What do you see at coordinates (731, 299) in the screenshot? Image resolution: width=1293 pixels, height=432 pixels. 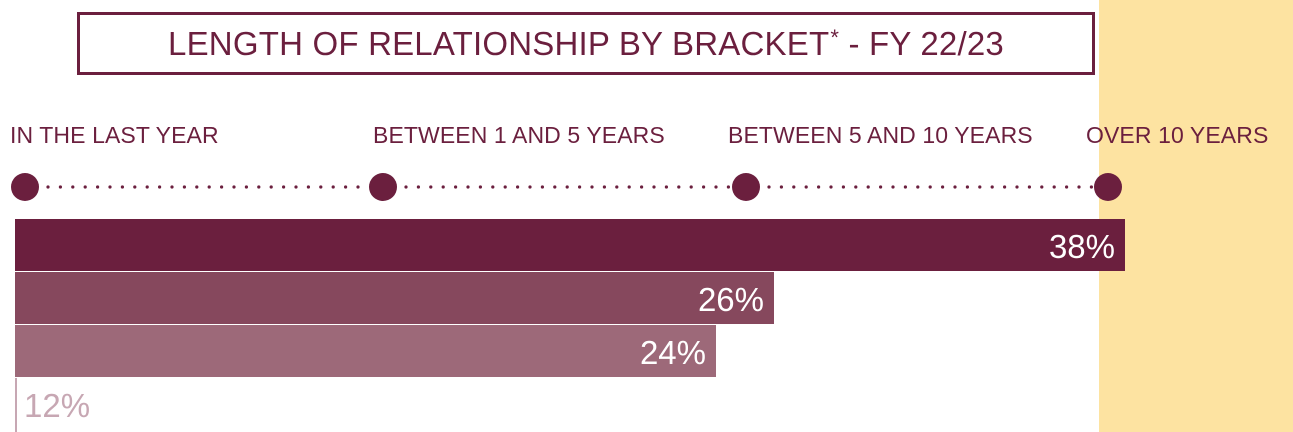 I see `bar-label-2: 26%` at bounding box center [731, 299].